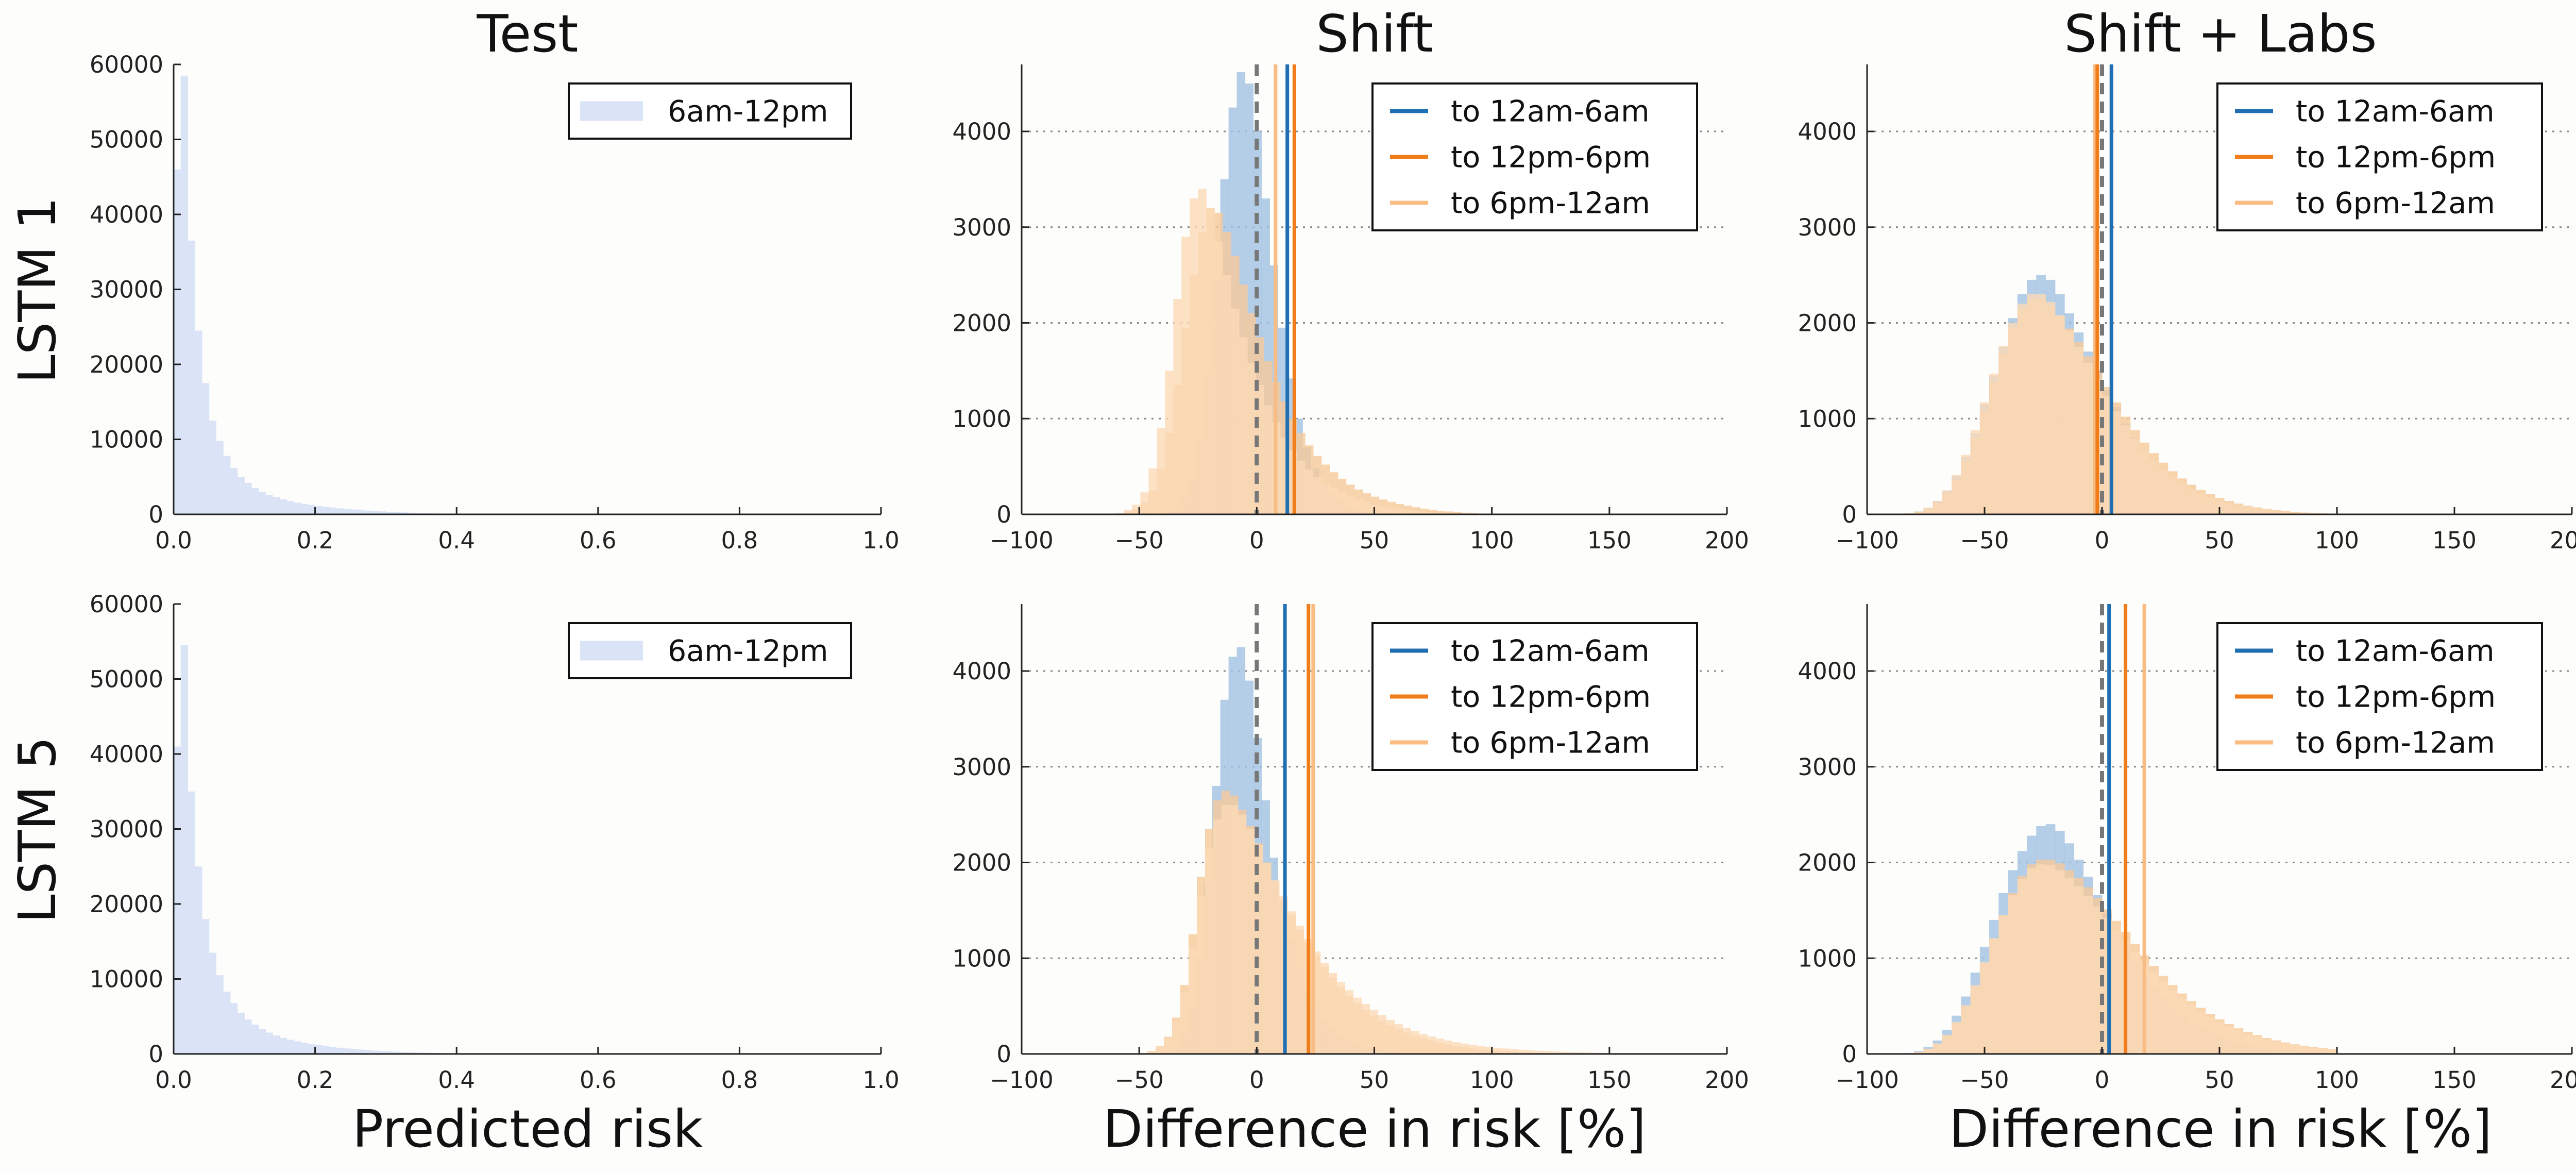 The image size is (2576, 1173). Describe the element at coordinates (337, 849) in the screenshot. I see `histogram-6am-12pm` at that location.